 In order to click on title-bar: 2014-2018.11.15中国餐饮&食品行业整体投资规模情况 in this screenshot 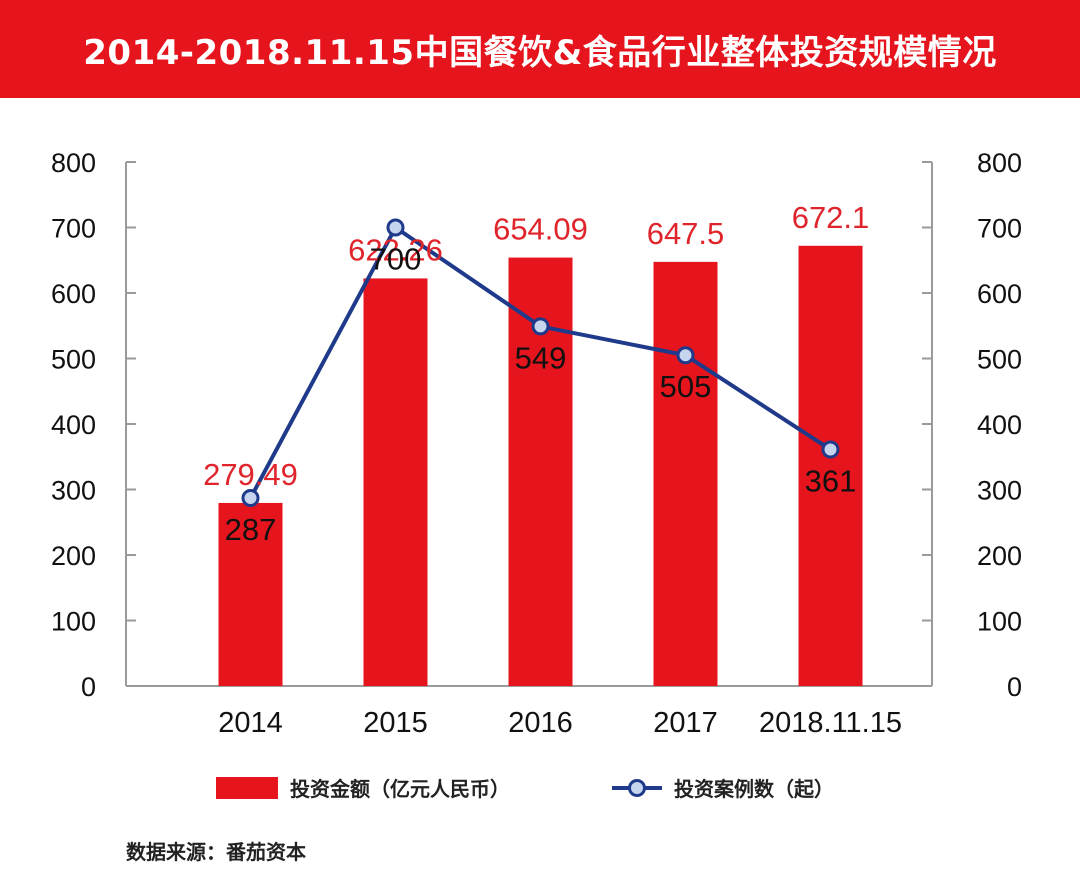, I will do `click(540, 49)`.